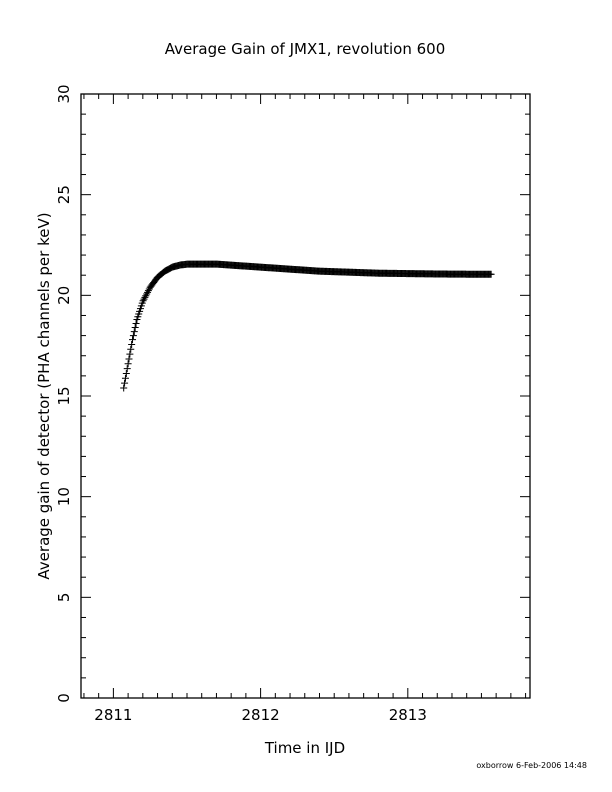  What do you see at coordinates (304, 748) in the screenshot?
I see `x-axis-label: Time in IJD` at bounding box center [304, 748].